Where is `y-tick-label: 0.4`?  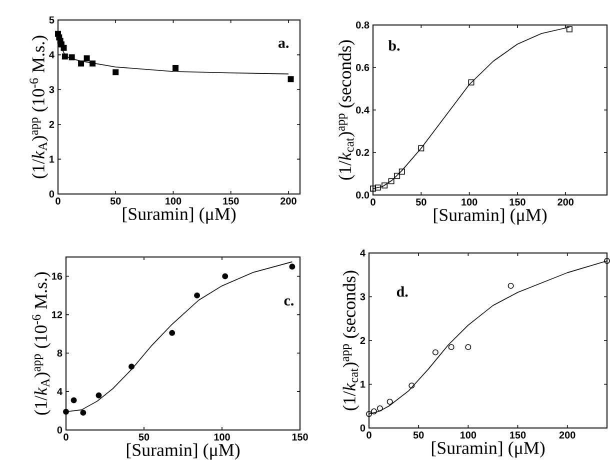 y-tick-label: 0.4 is located at coordinates (363, 110).